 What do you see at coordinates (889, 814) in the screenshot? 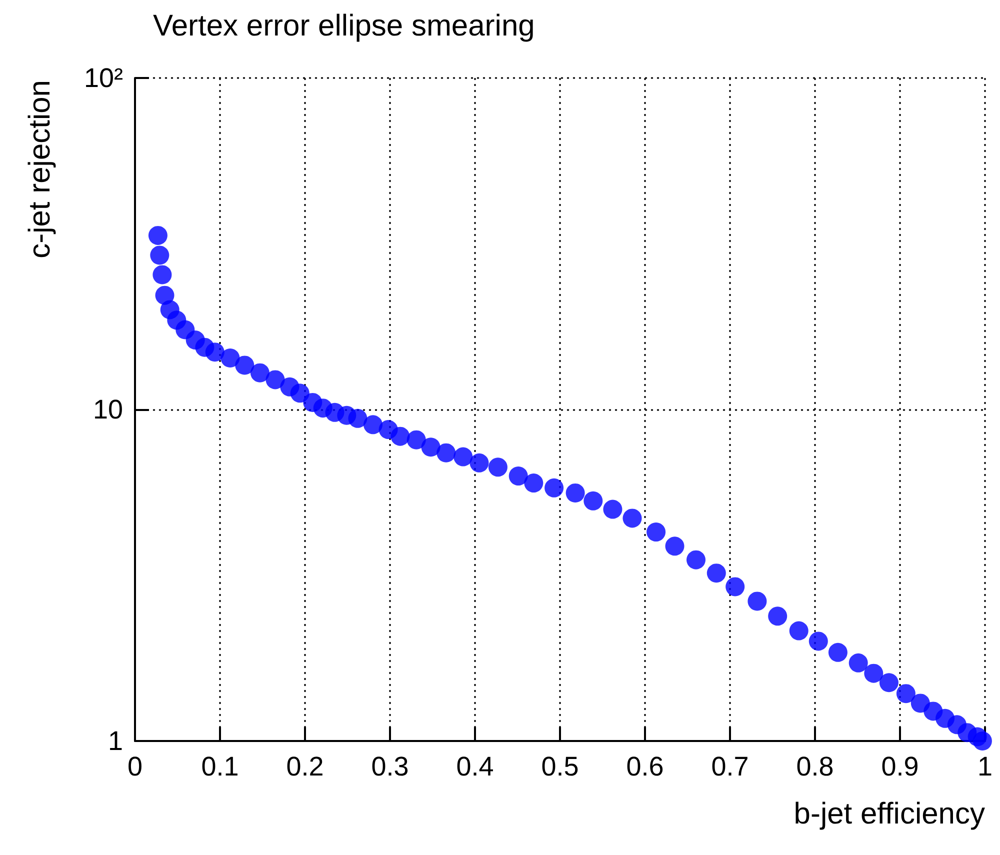
I see `x-axis-title: b-jet efficiency` at bounding box center [889, 814].